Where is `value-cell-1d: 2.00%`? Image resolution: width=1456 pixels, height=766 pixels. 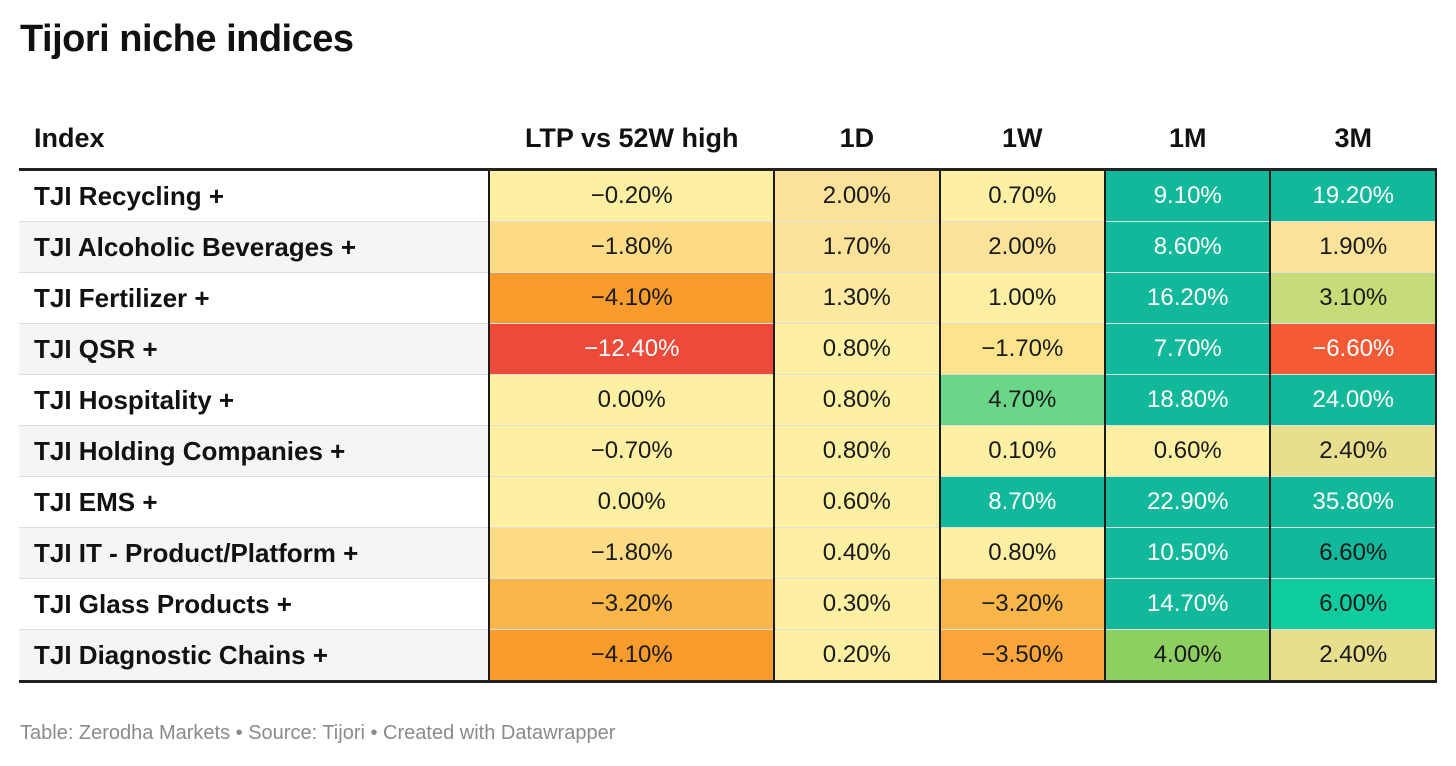
value-cell-1d: 2.00% is located at coordinates (857, 195).